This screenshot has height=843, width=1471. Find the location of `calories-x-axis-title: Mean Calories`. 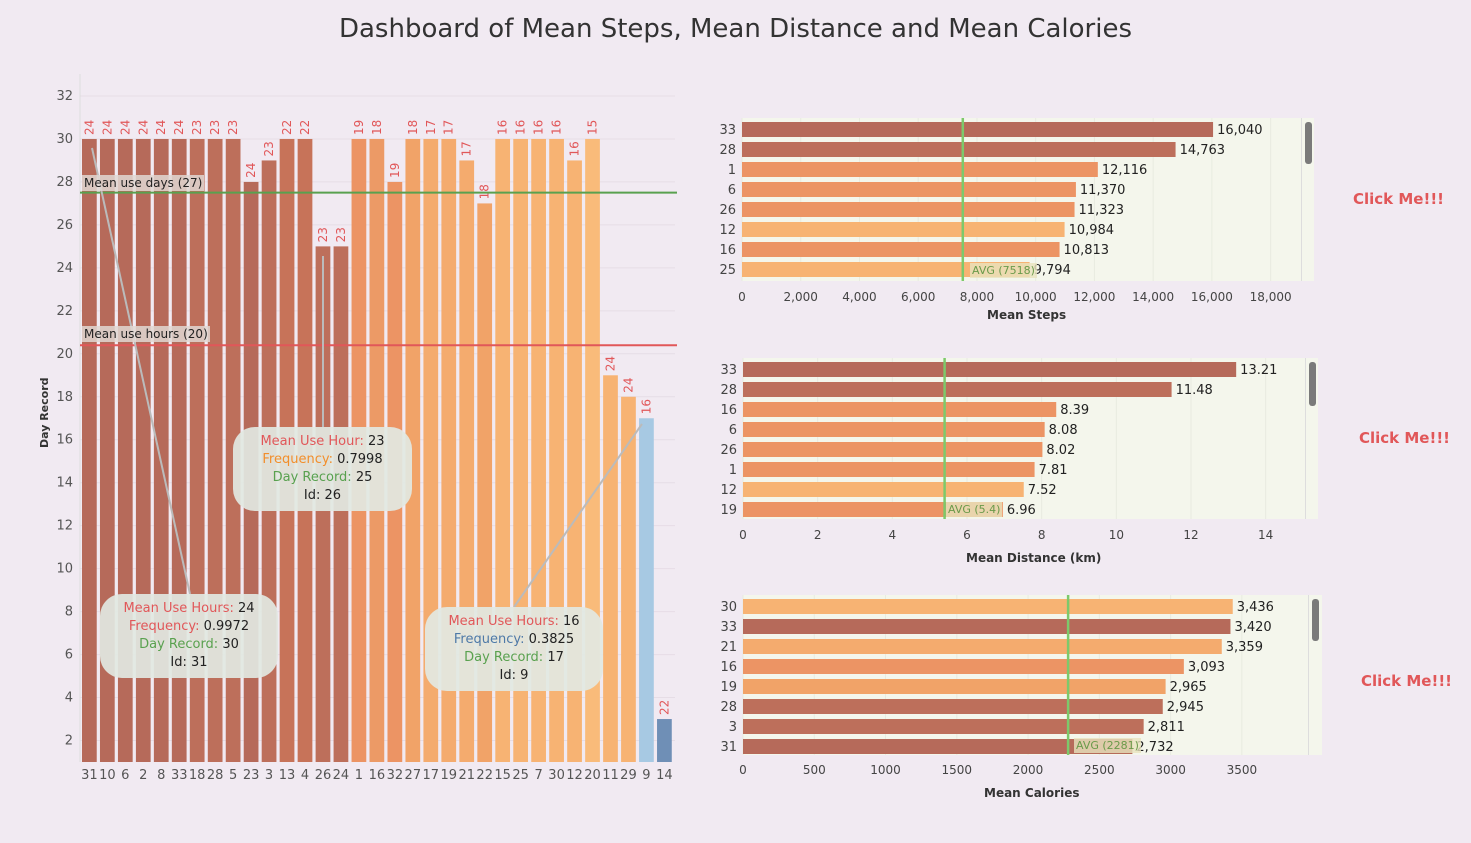

calories-x-axis-title: Mean Calories is located at coordinates (1032, 793).